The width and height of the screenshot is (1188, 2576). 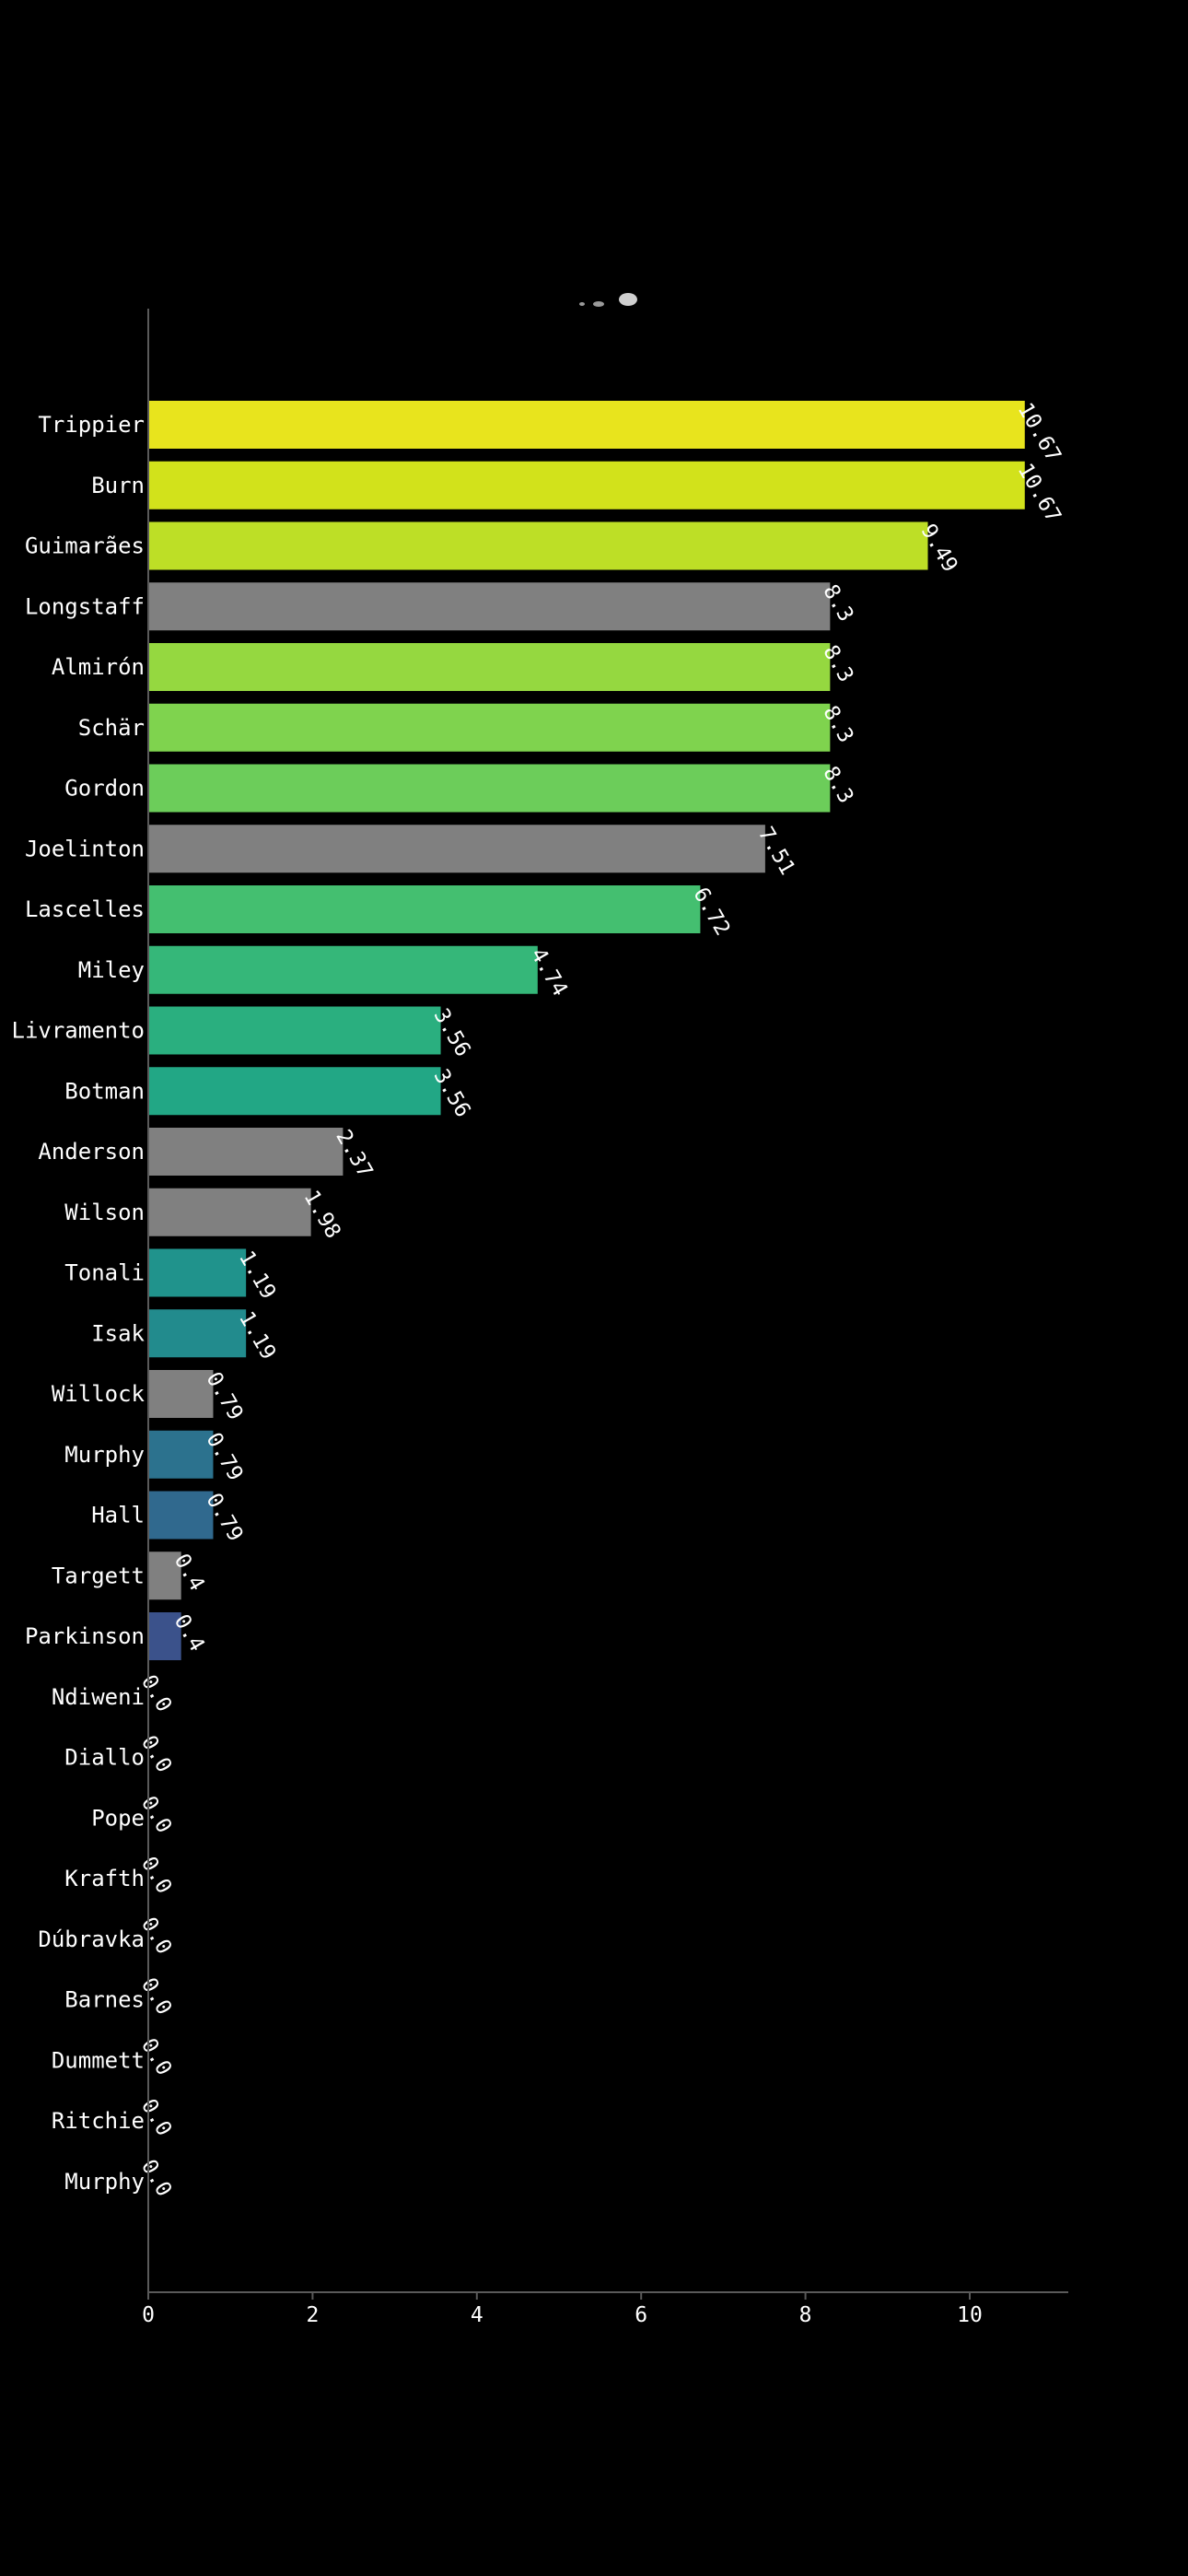 I want to click on category-label: Miley, so click(x=111, y=970).